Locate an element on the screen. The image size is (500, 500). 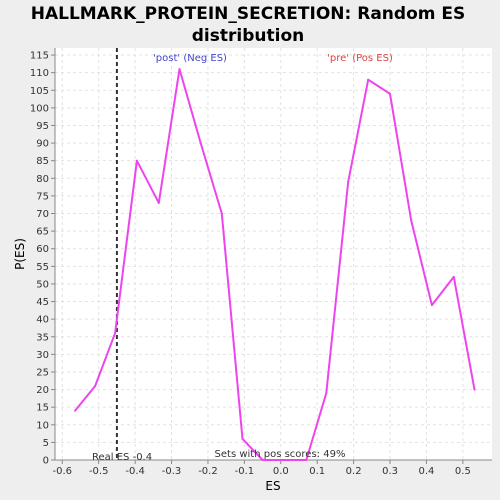
y-tick-label: 110 is located at coordinates (39, 73).